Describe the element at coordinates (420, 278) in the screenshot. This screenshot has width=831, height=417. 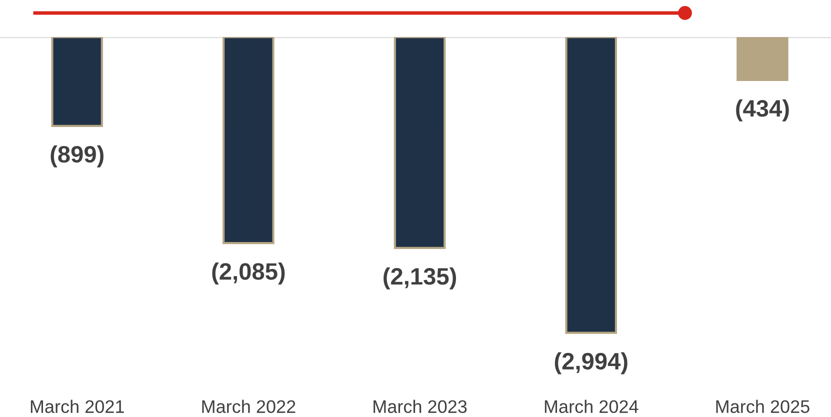
I see `data-label: (2,135)` at that location.